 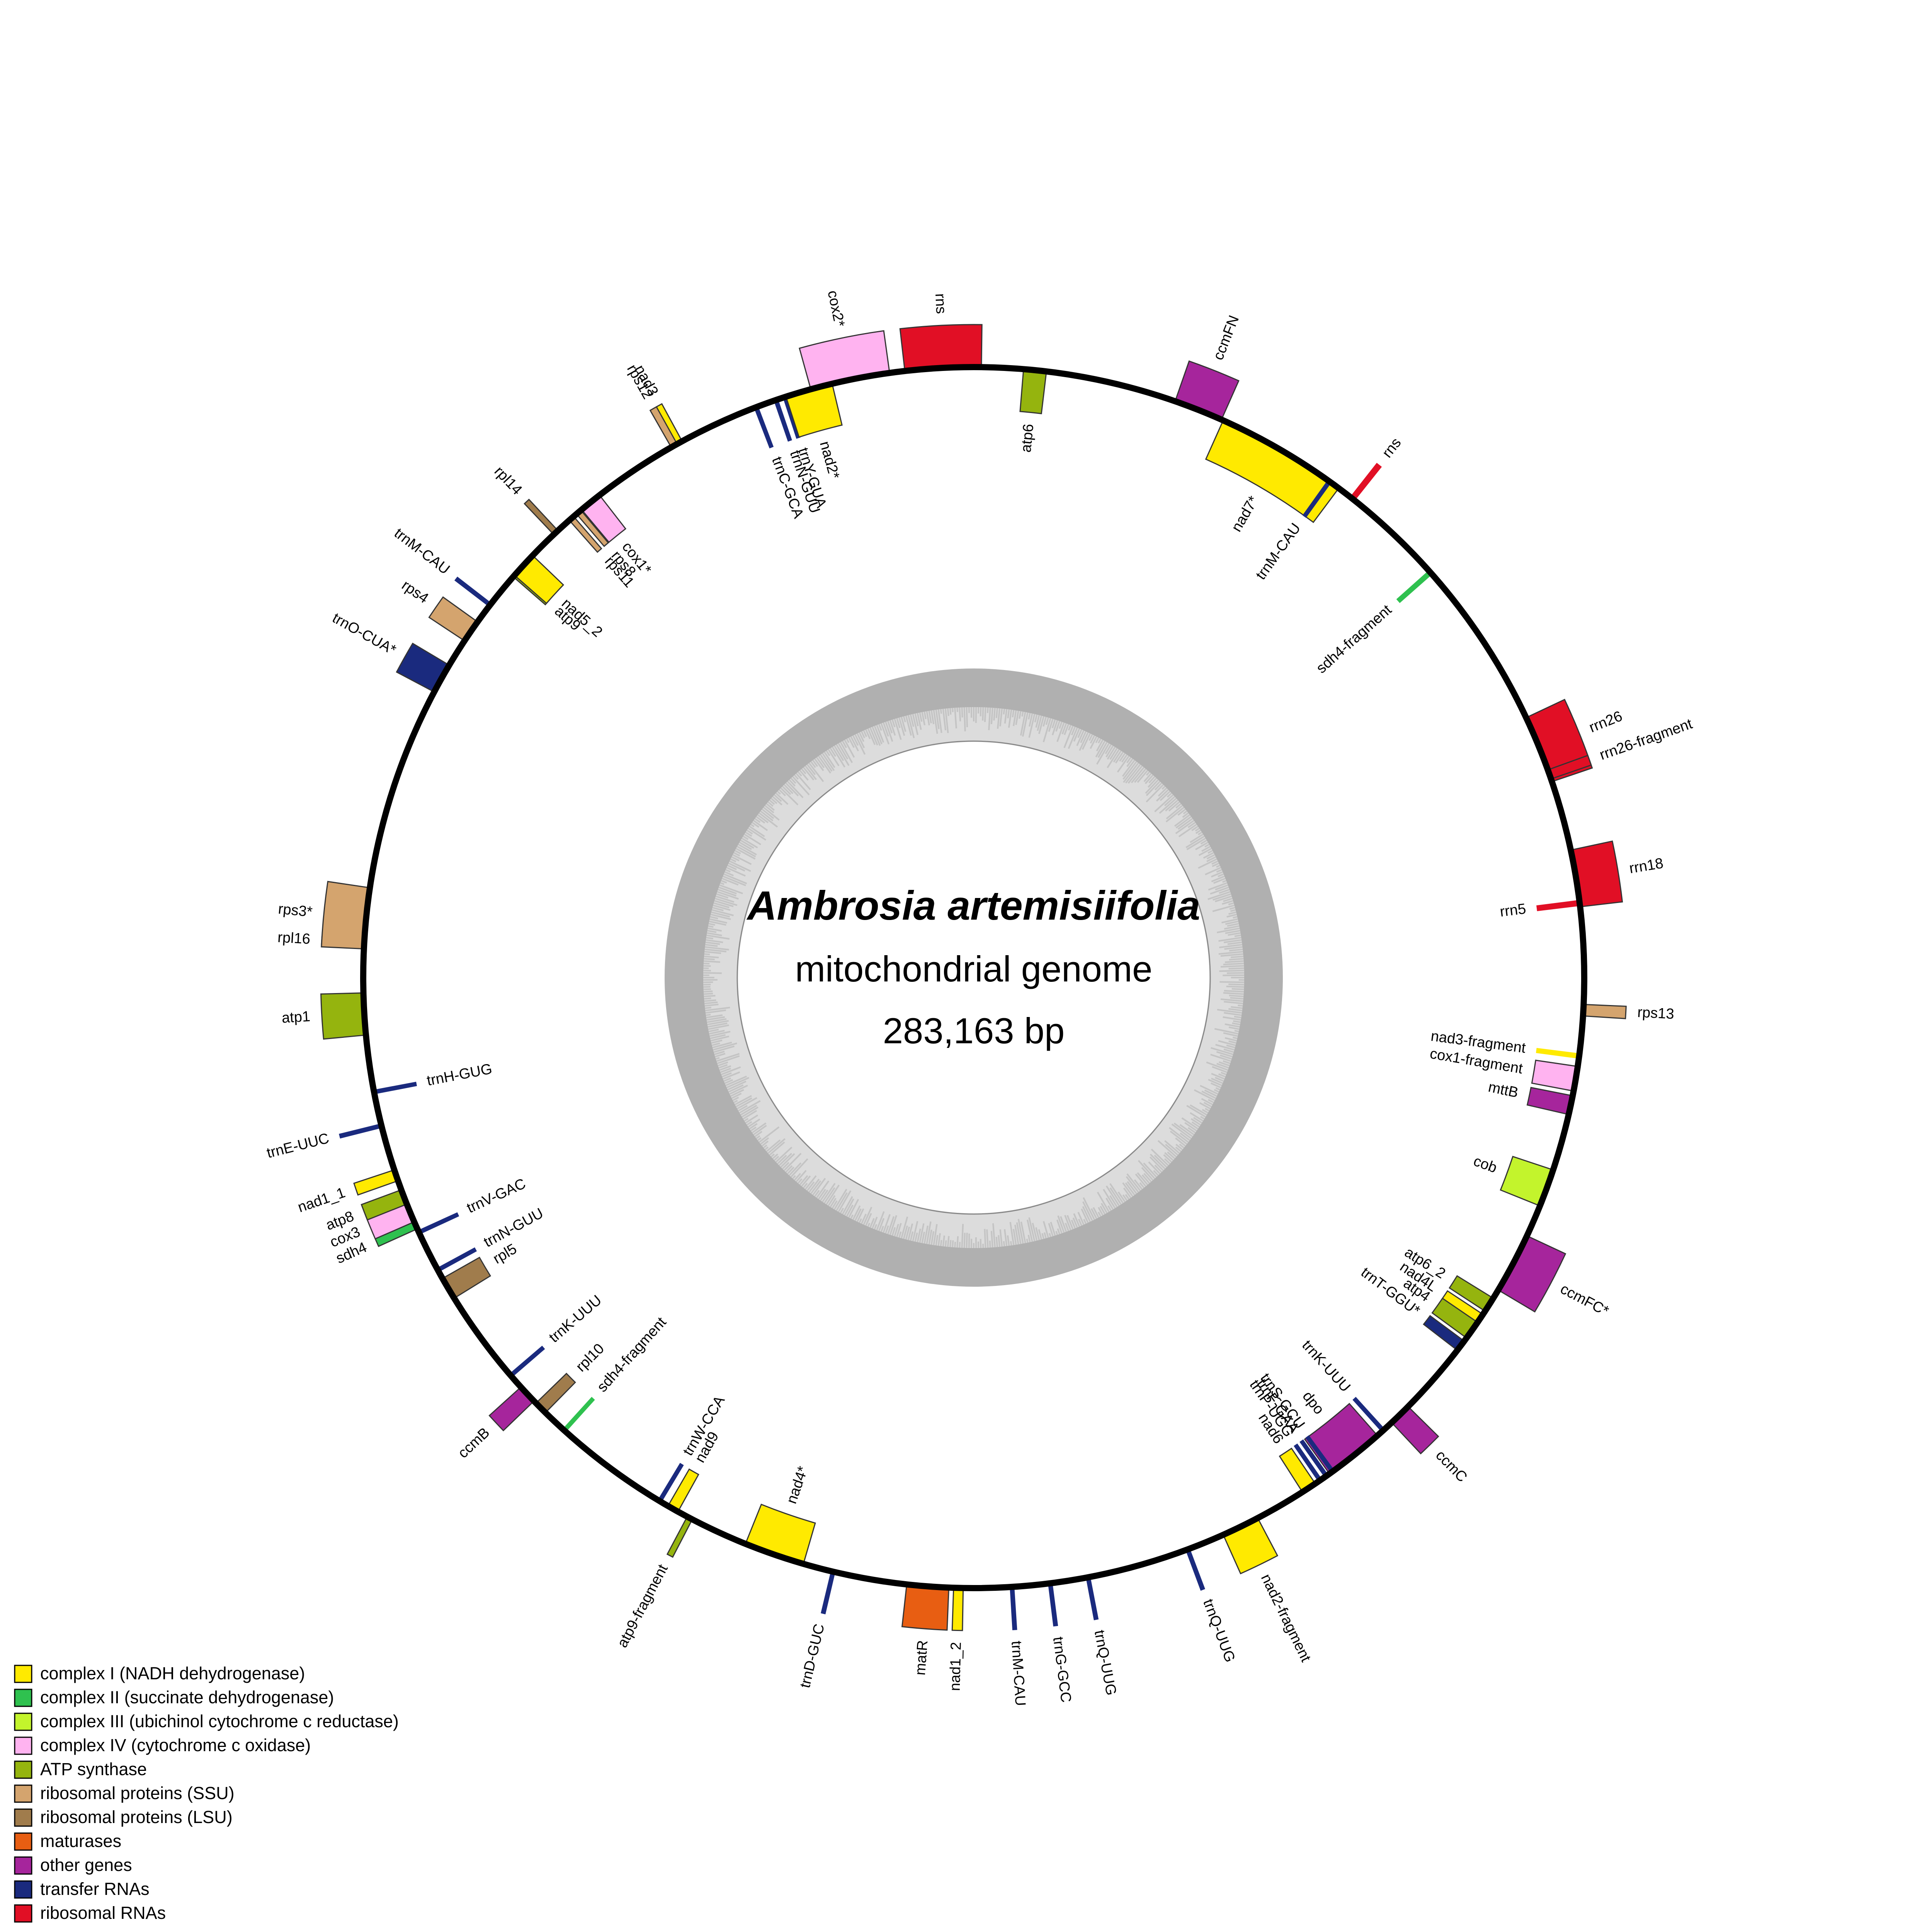 I want to click on gene-label-rps3: rps3*, so click(x=295, y=911).